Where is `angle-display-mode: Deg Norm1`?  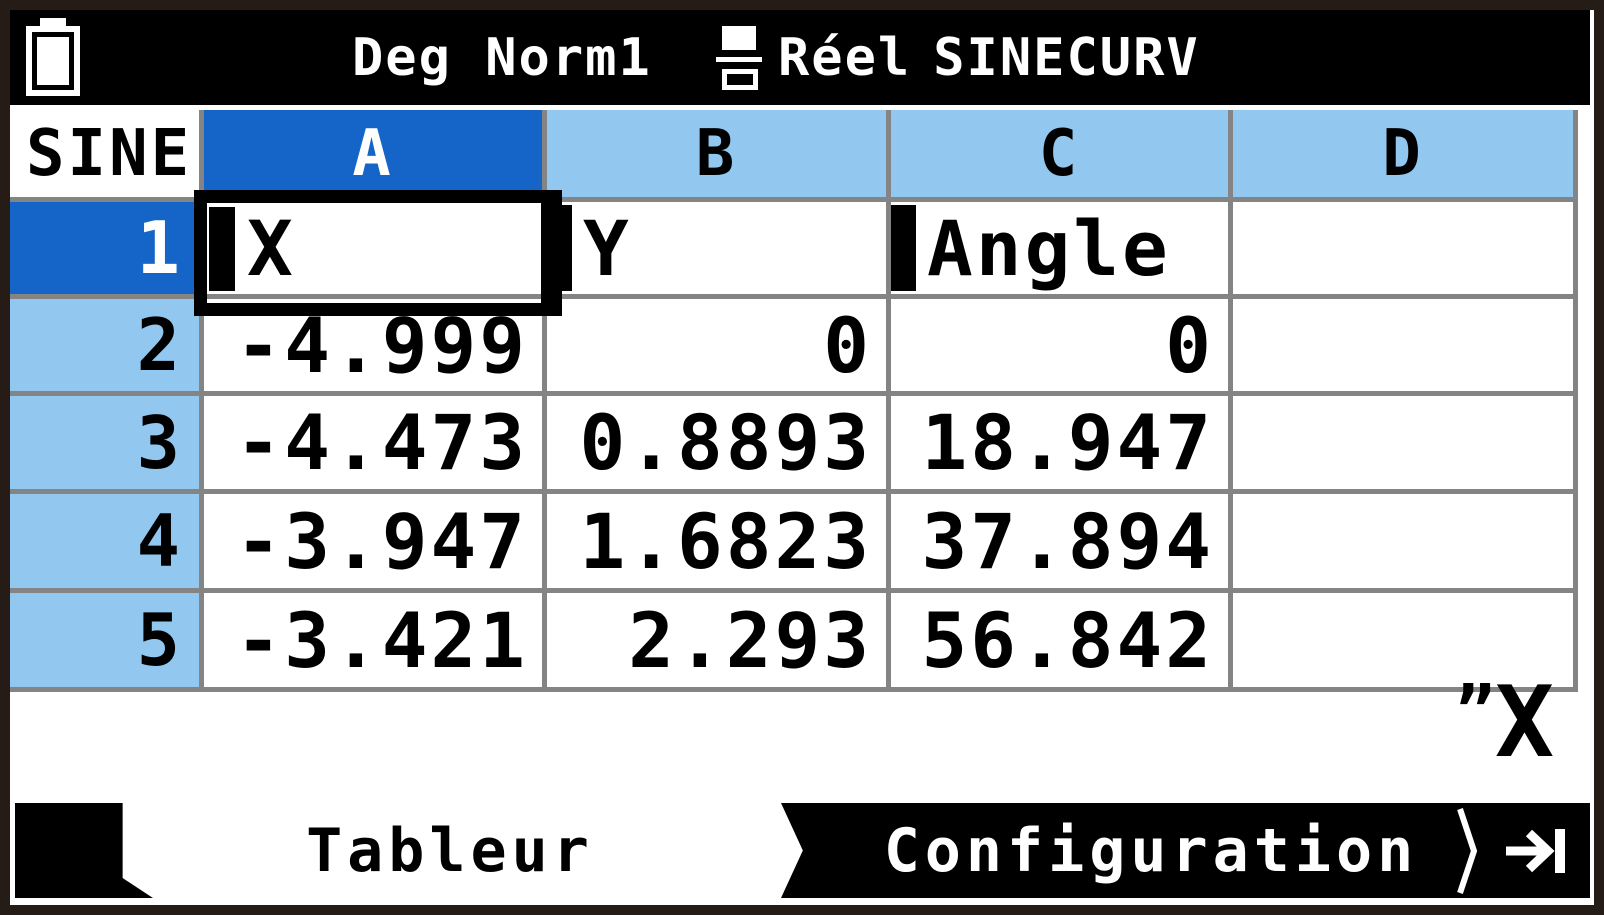 angle-display-mode: Deg Norm1 is located at coordinates (502, 57).